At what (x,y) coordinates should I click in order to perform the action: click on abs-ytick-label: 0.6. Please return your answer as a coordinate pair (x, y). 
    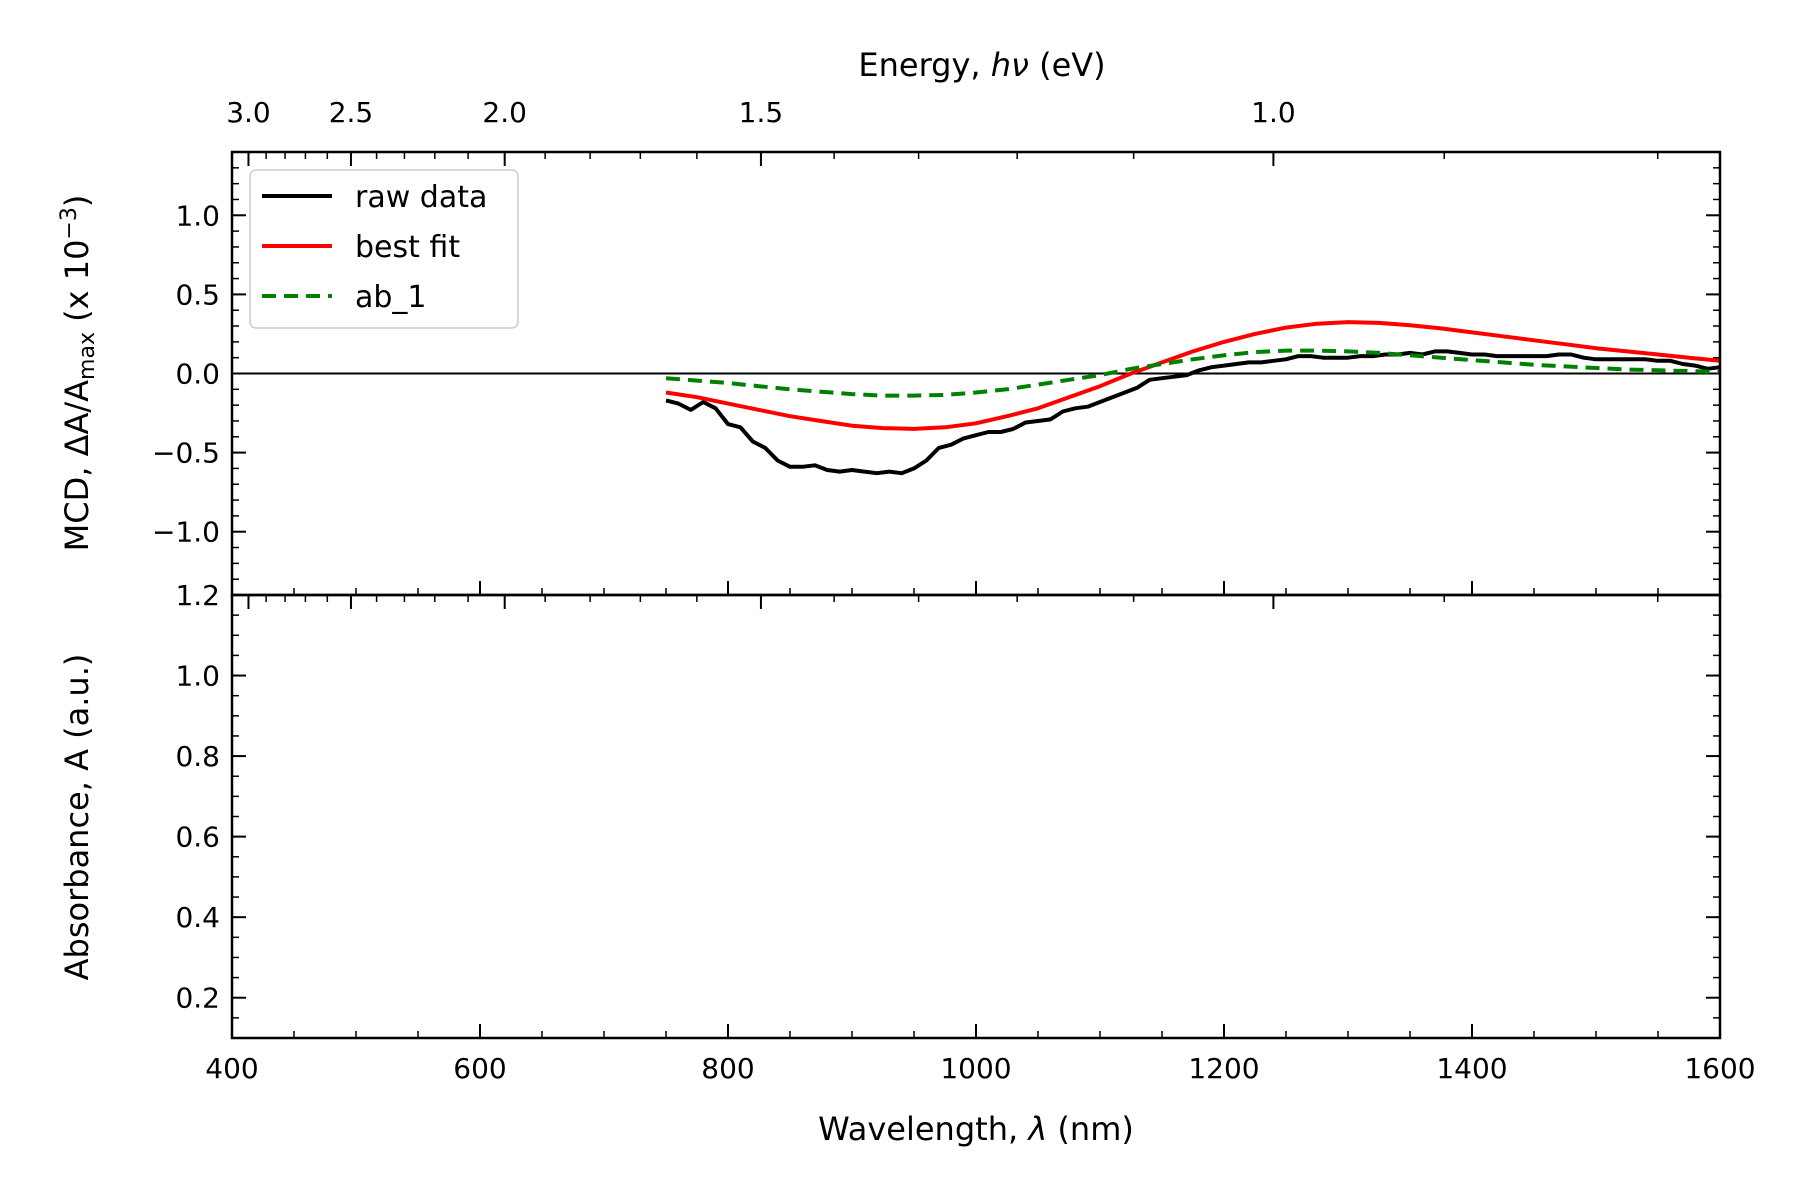
    Looking at the image, I should click on (197, 837).